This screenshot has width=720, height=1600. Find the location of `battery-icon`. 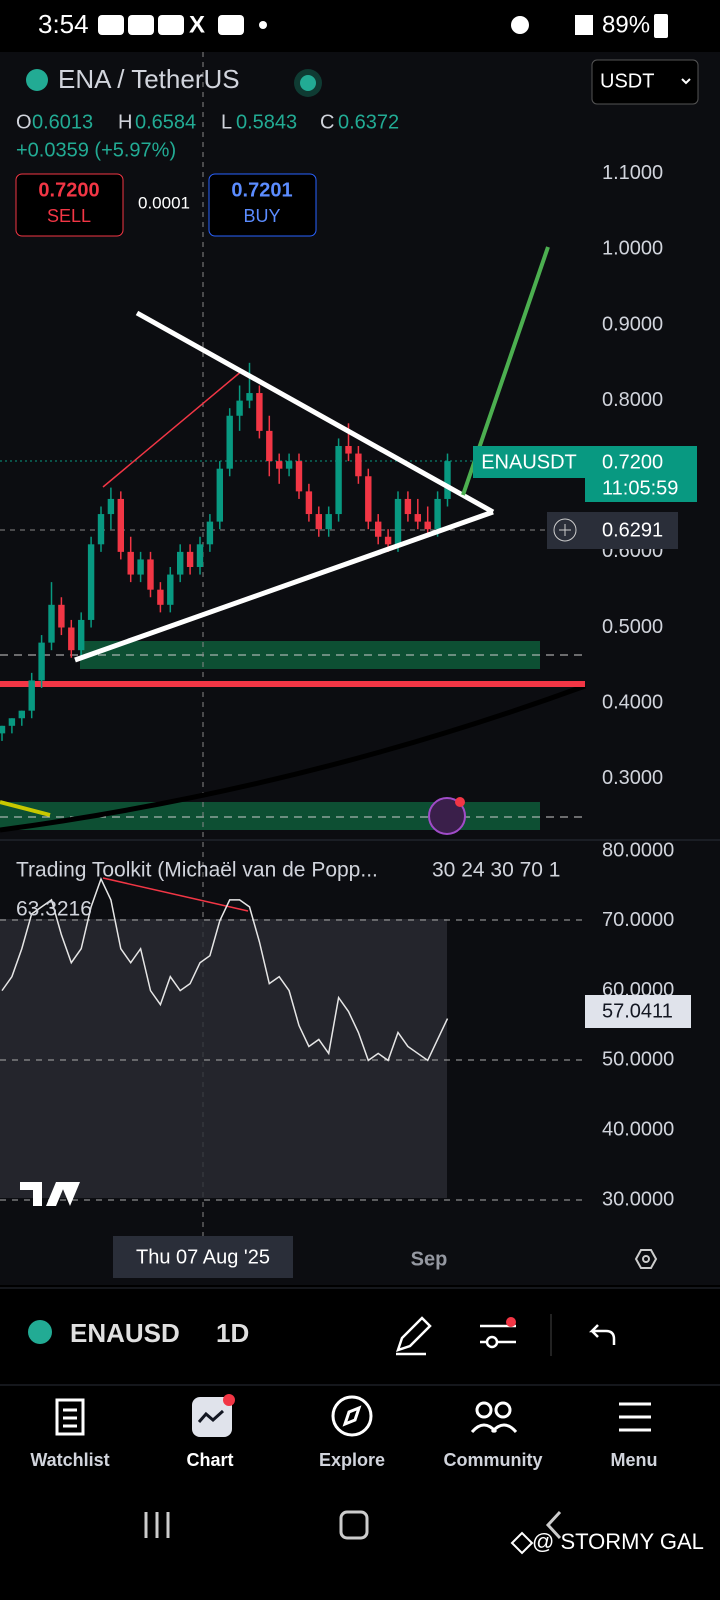

battery-icon is located at coordinates (661, 26).